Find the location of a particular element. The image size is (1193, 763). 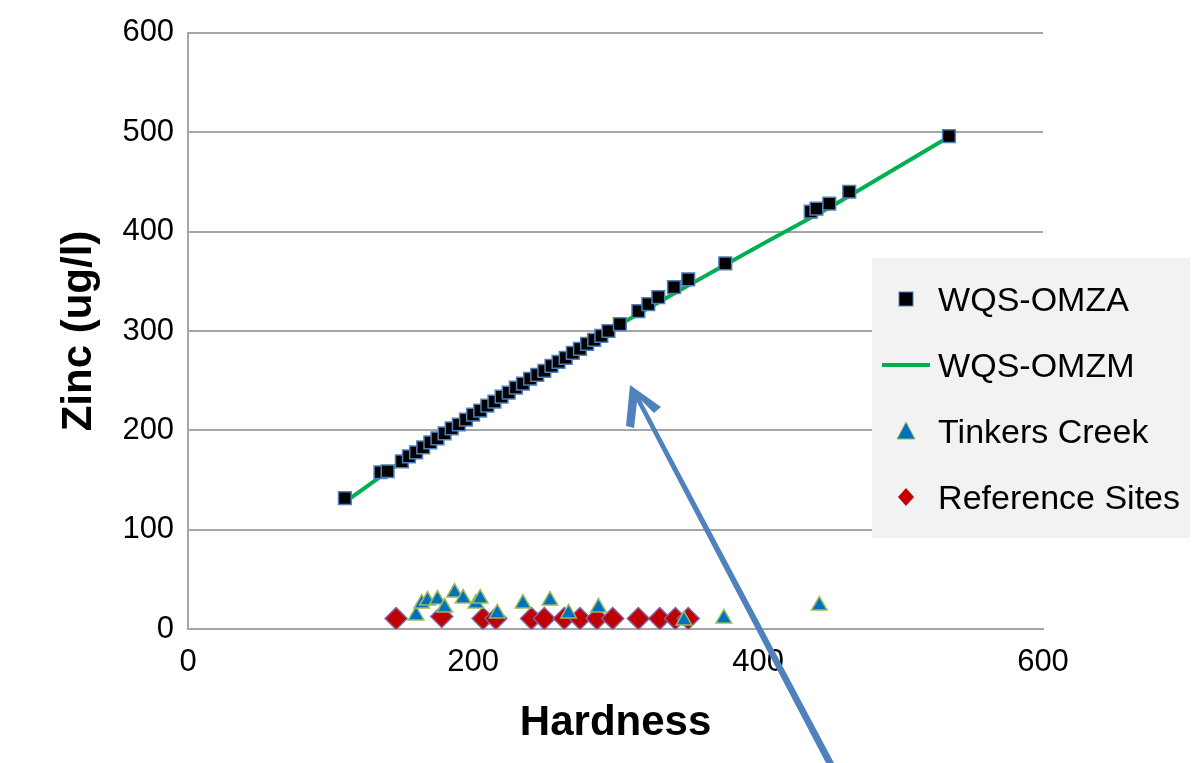

y-tick-label: 300 is located at coordinates (148, 329).